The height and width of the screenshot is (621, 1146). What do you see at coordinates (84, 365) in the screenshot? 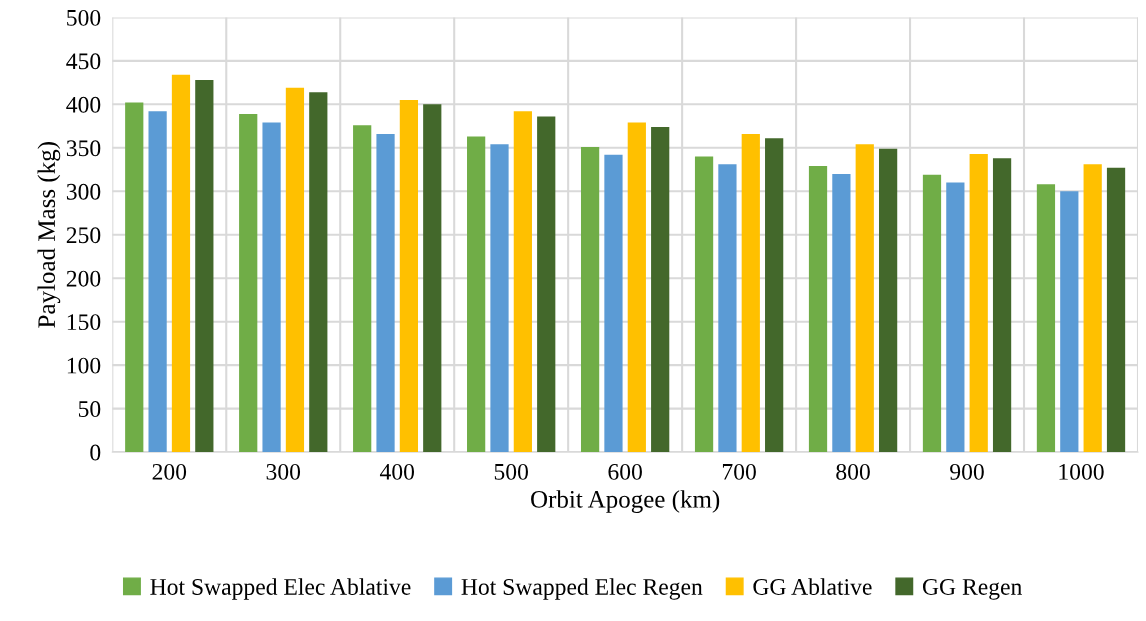
I see `y-tick-label: 100` at bounding box center [84, 365].